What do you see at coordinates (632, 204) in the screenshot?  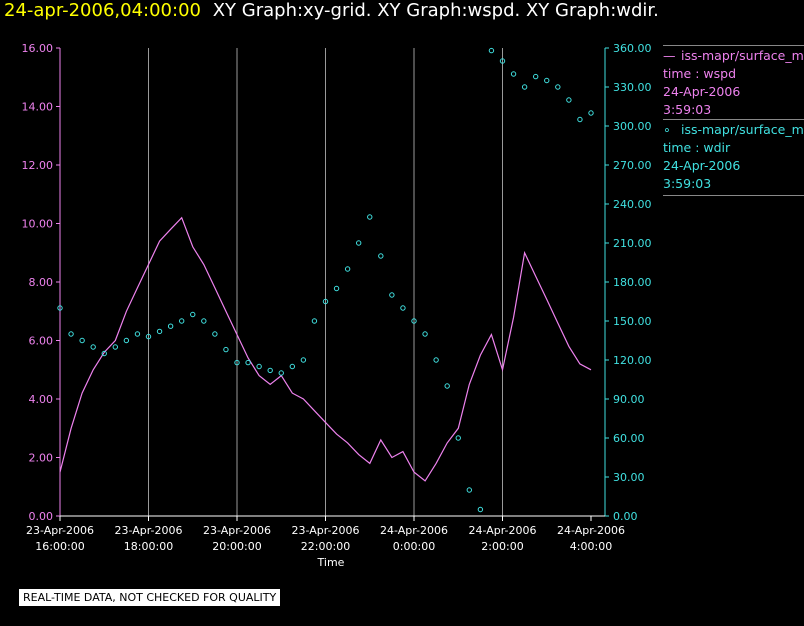 I see `y-right-tick-label: 240.00` at bounding box center [632, 204].